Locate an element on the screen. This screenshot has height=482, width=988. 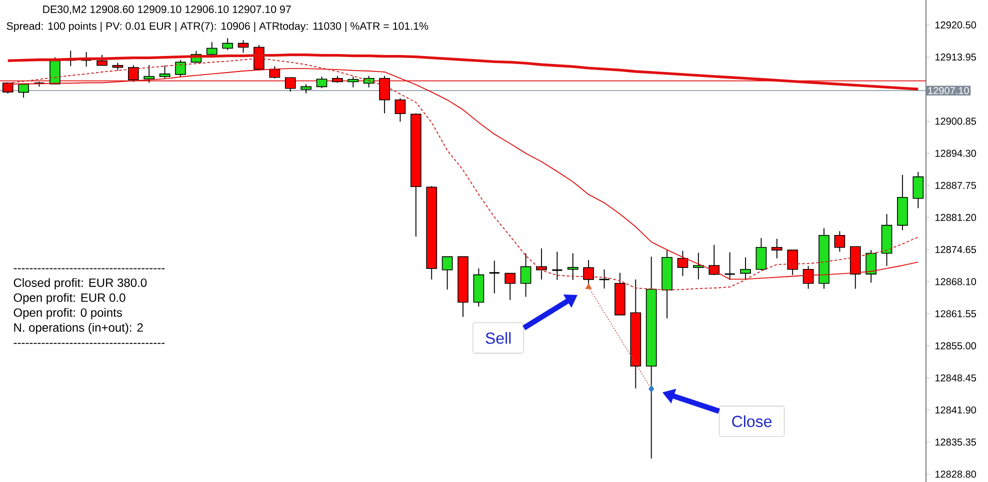
chart-title: DE30,M2 12908.60 12909.10 12906.10 12907.10 97 is located at coordinates (167, 10).